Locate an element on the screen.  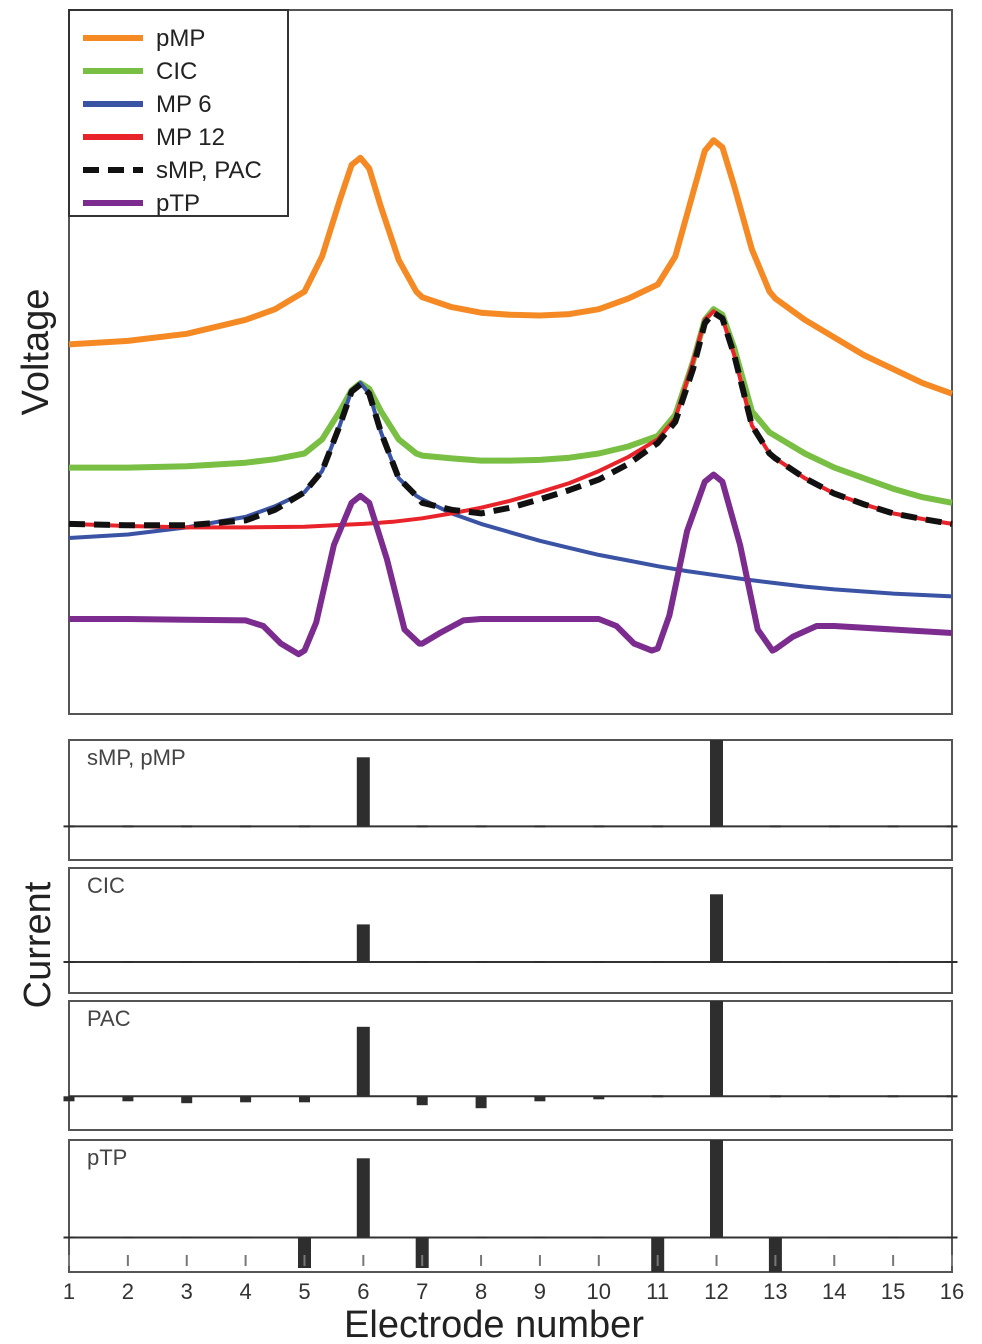
panel-label: CIC is located at coordinates (106, 885).